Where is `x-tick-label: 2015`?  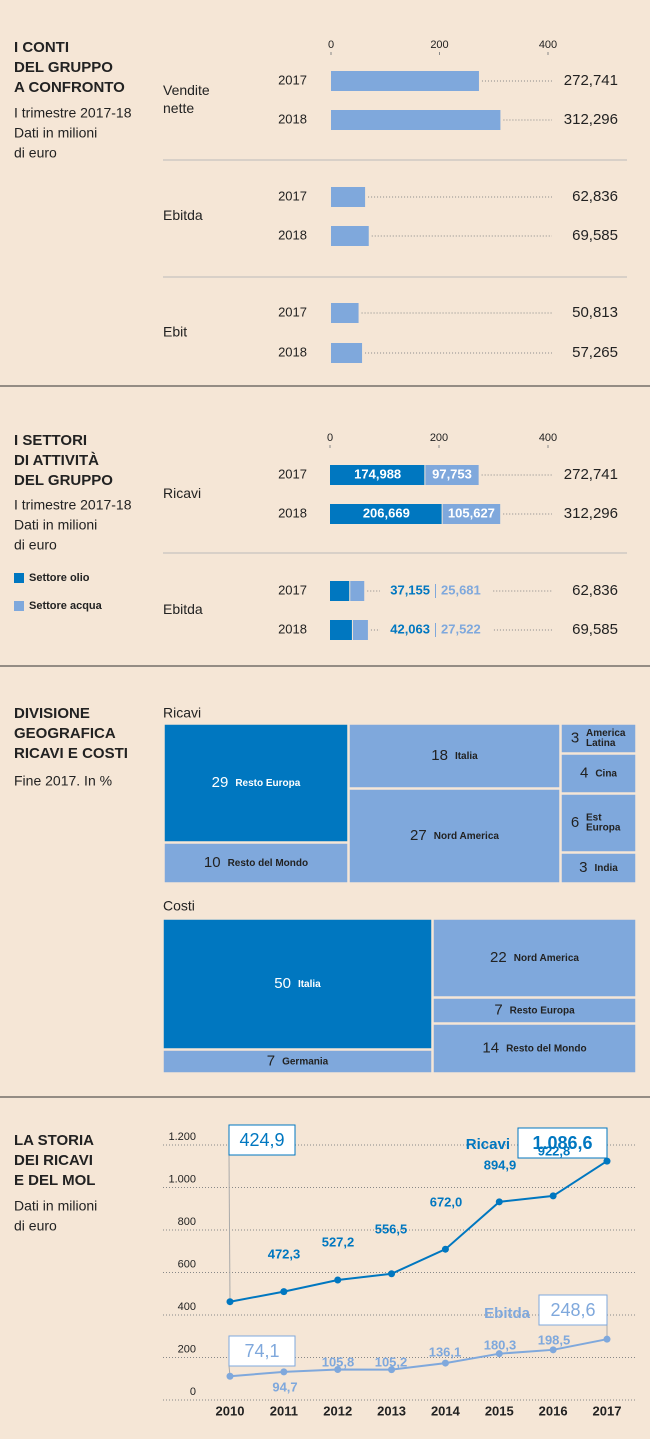 x-tick-label: 2015 is located at coordinates (499, 1410).